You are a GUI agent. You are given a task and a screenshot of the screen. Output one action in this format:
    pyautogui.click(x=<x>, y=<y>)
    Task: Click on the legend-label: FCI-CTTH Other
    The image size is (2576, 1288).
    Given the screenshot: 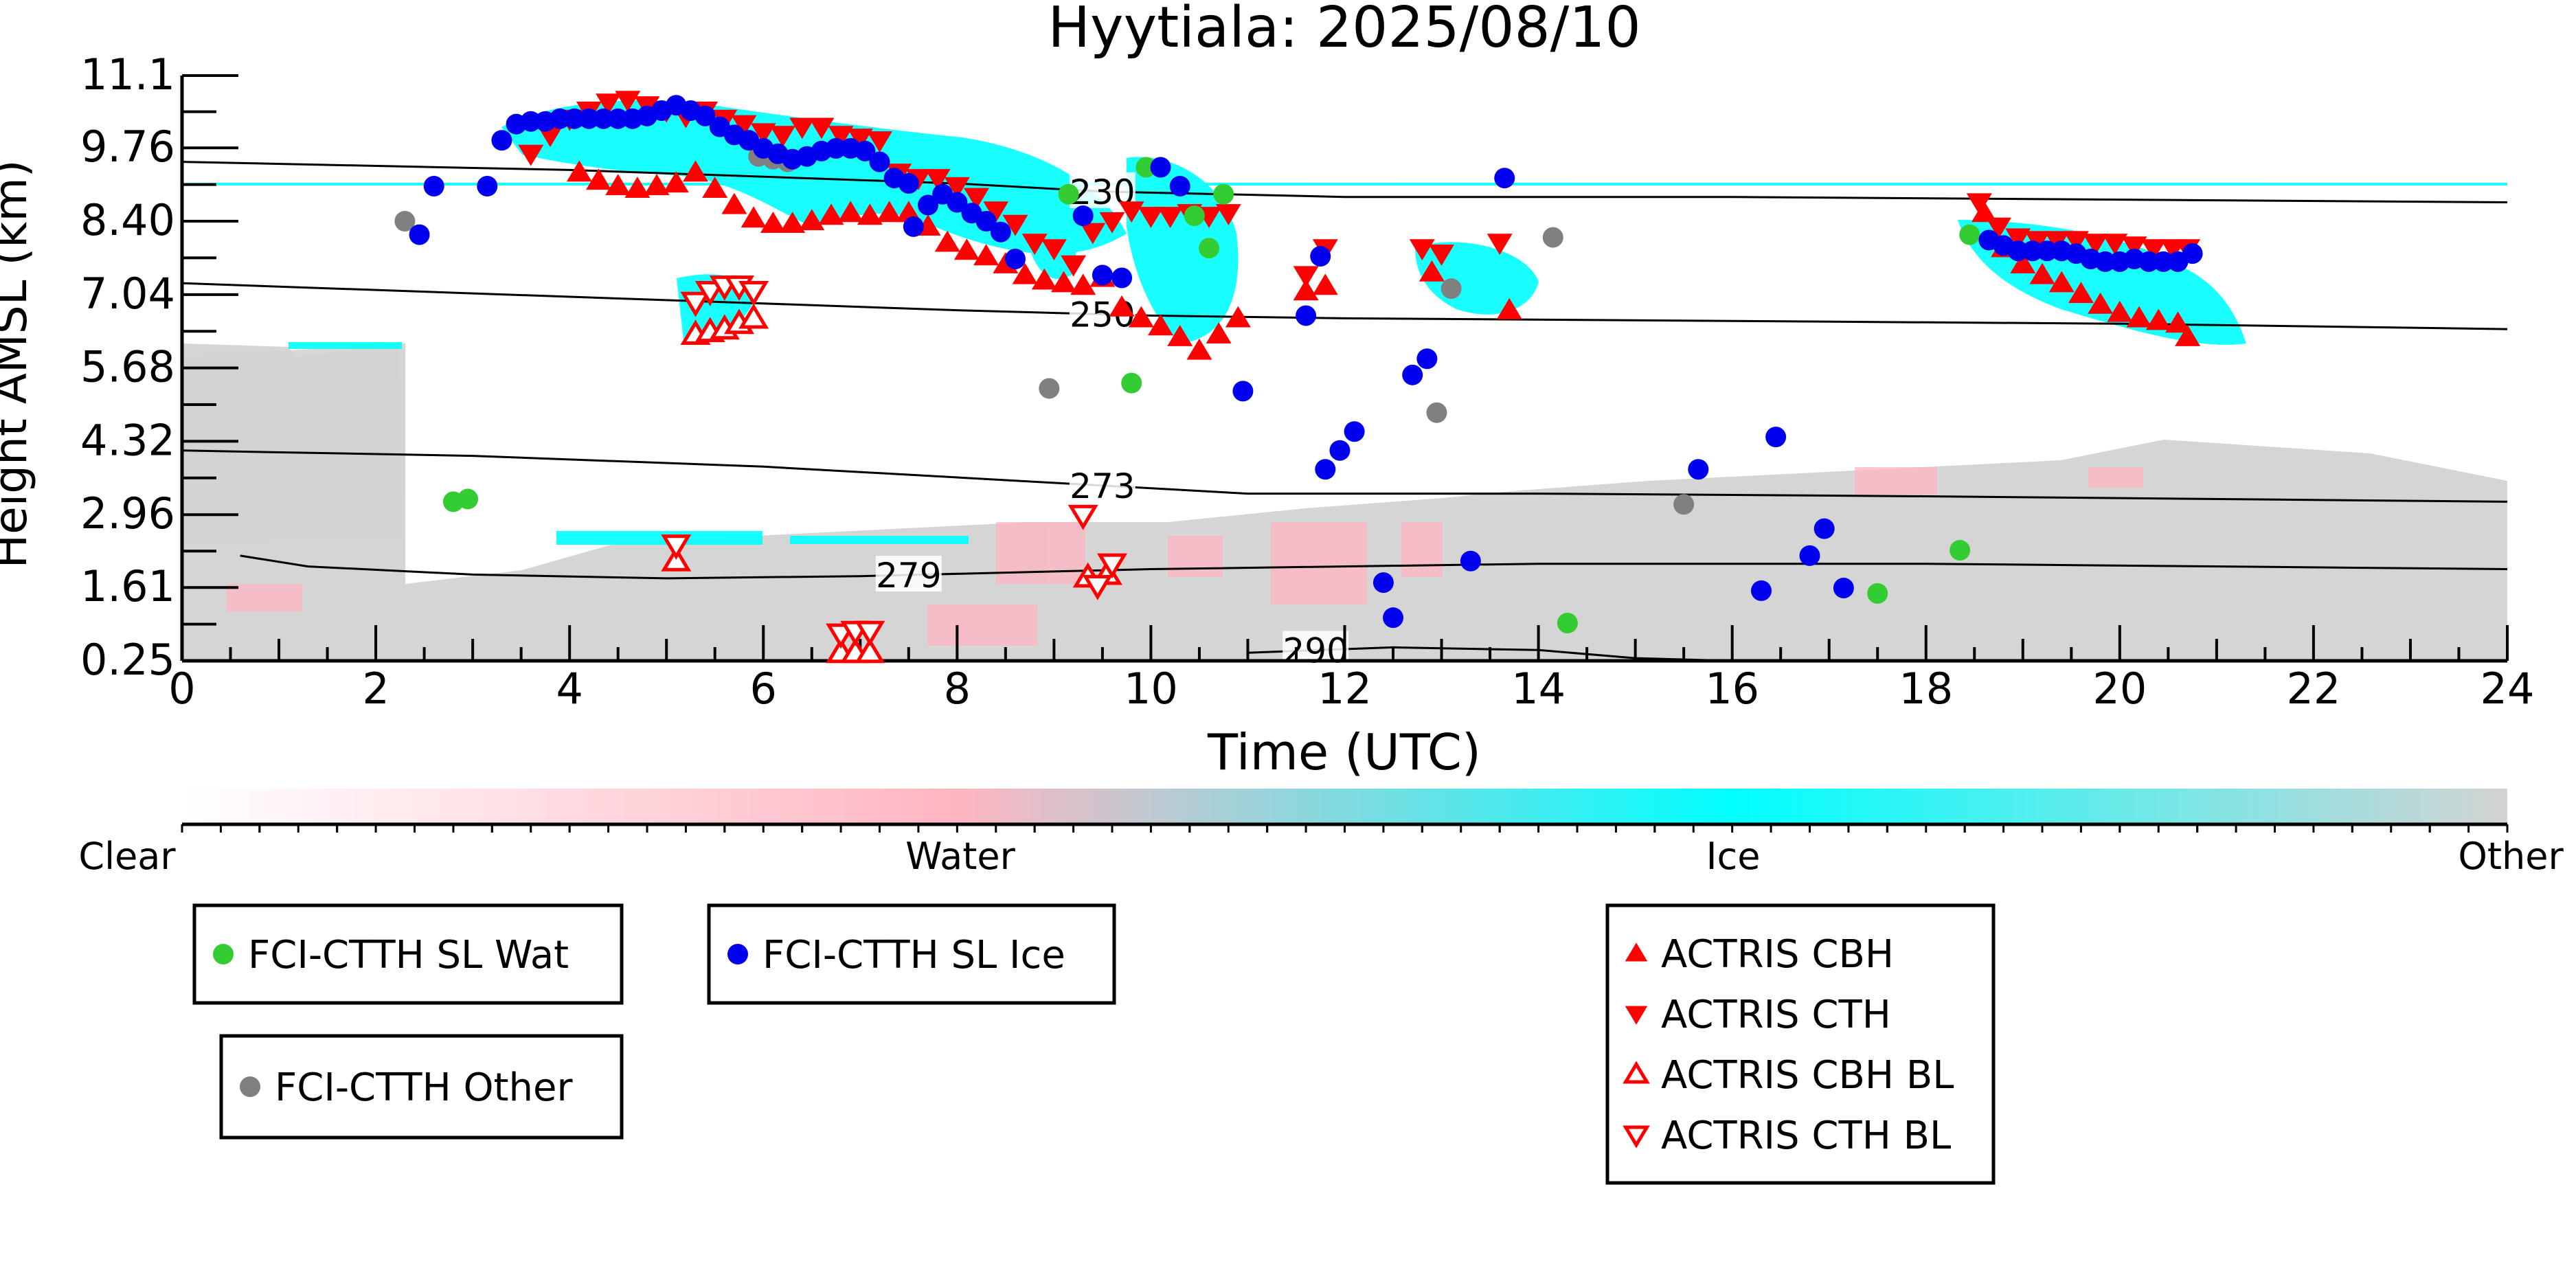 What is the action you would take?
    pyautogui.click(x=424, y=1087)
    